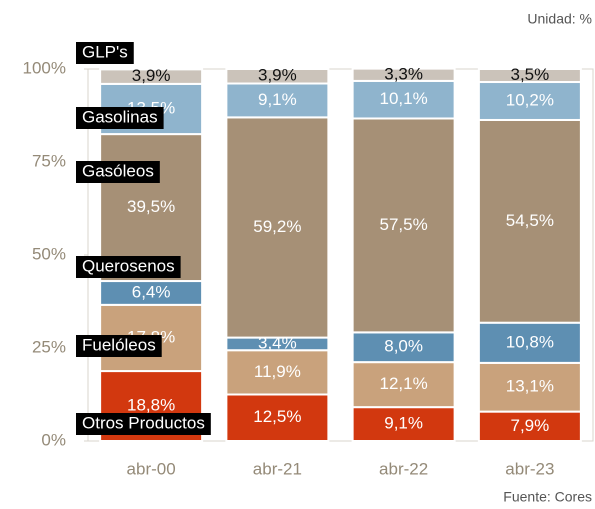  I want to click on value-label: 3,5%, so click(530, 74).